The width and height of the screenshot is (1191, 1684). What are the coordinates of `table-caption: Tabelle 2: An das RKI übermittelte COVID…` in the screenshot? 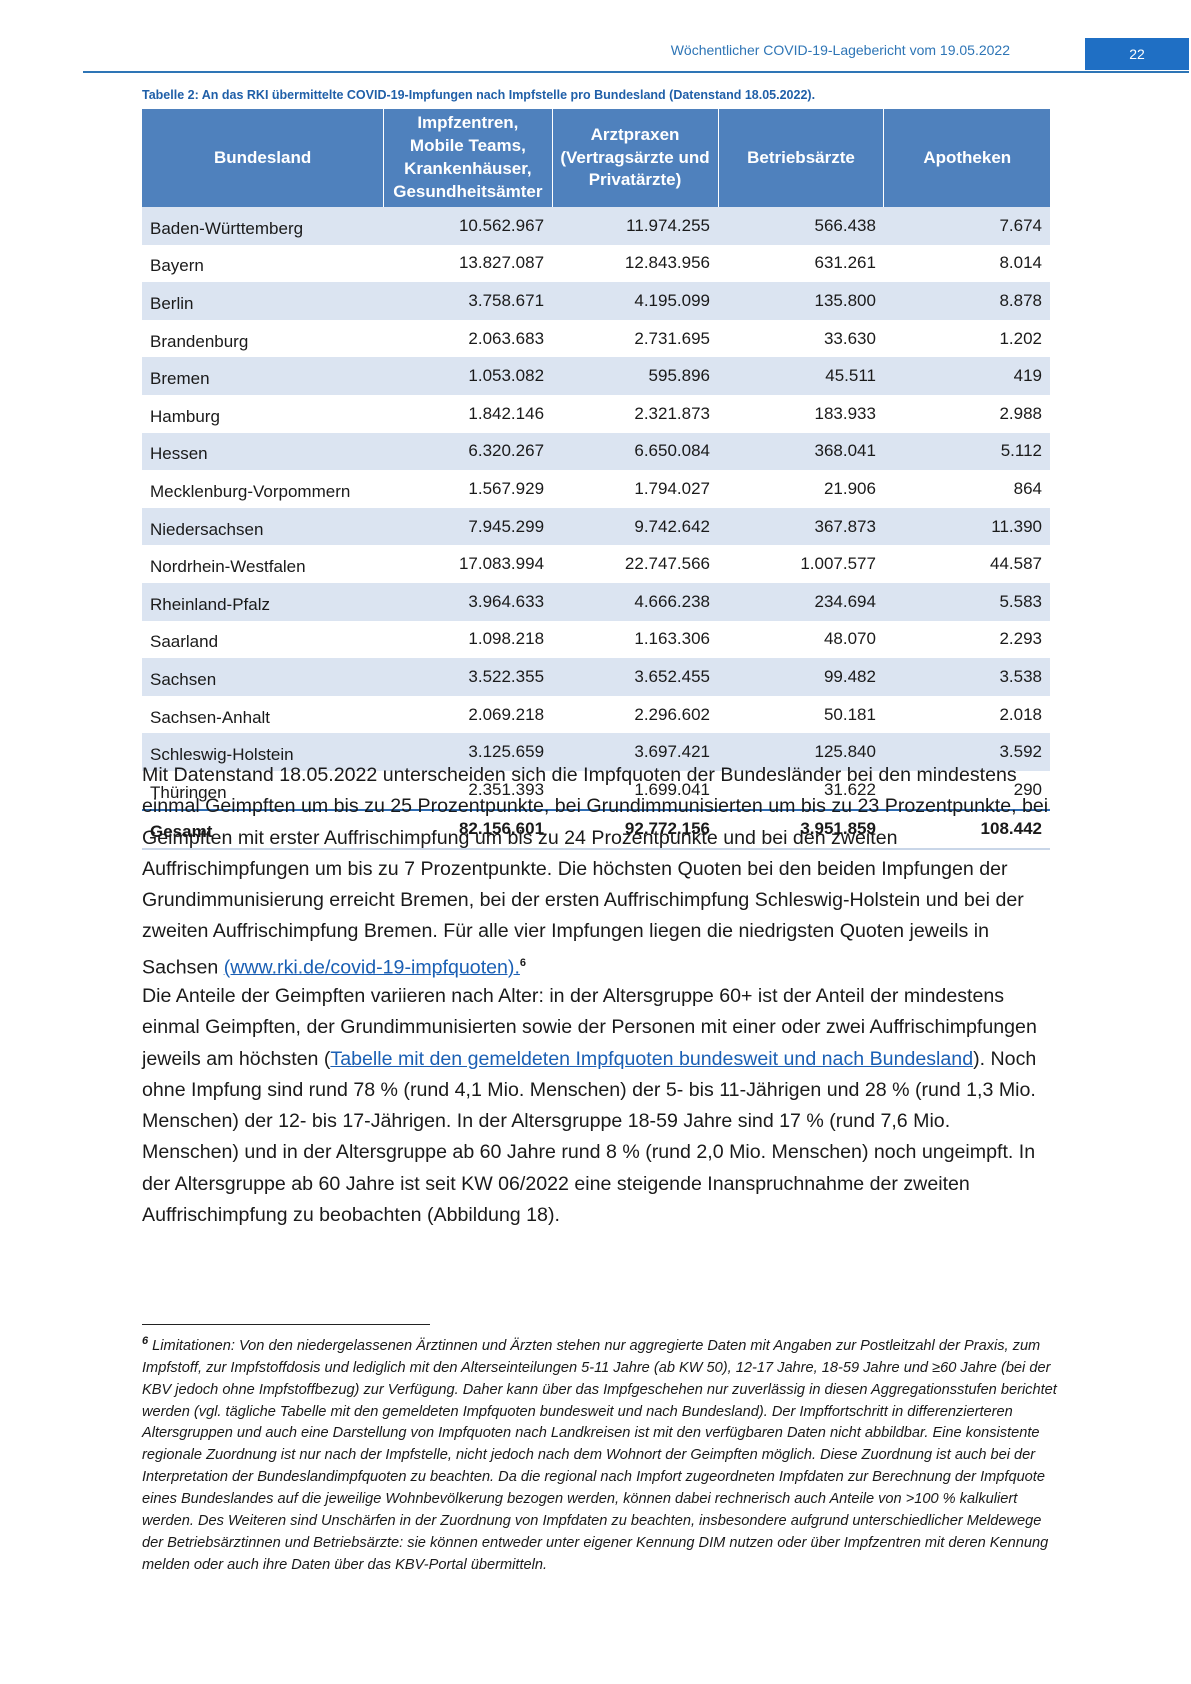 It's located at (479, 95).